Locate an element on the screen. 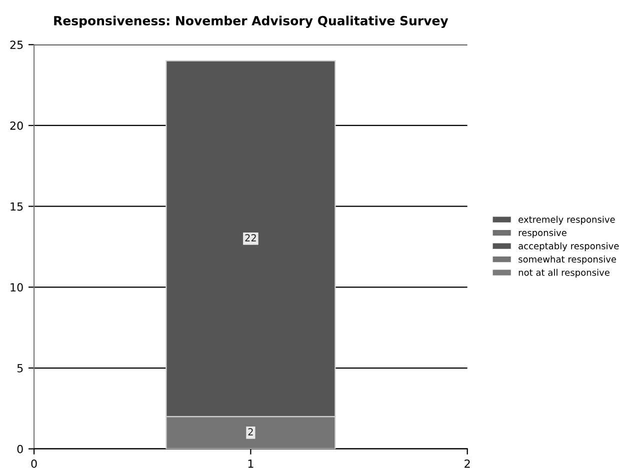  y-tick-label: 0 is located at coordinates (20, 449).